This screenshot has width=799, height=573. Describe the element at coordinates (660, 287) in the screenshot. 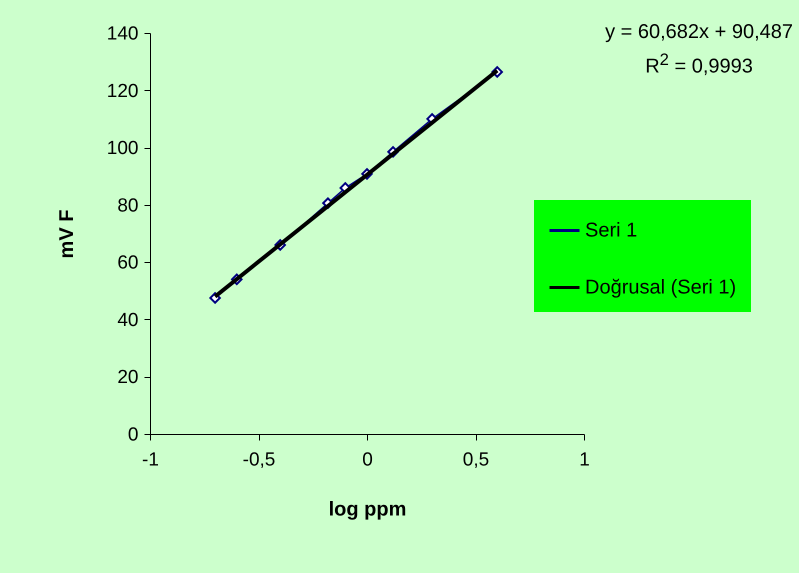

I see `legend-label: Doğrusal (Seri 1)` at that location.